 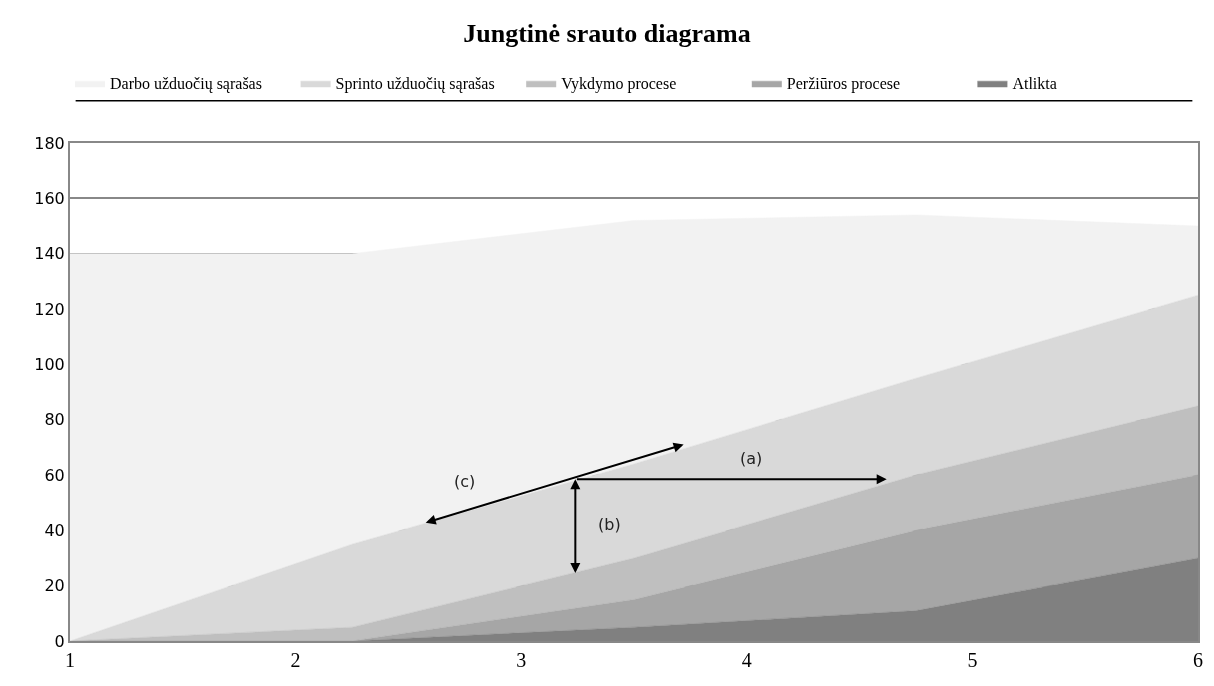 I want to click on annotation: (a), so click(x=751, y=458).